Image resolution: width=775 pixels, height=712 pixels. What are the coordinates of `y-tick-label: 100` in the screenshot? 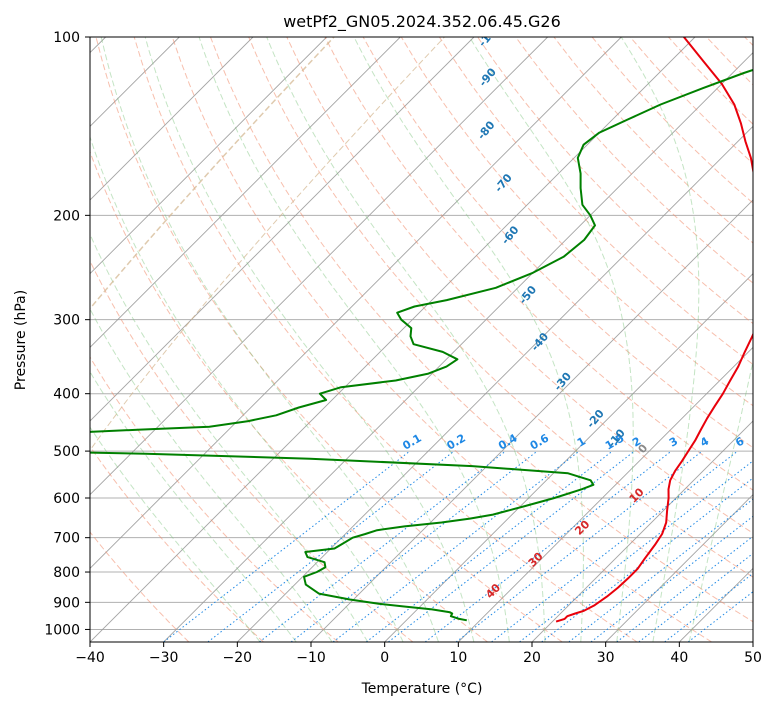 It's located at (66, 38).